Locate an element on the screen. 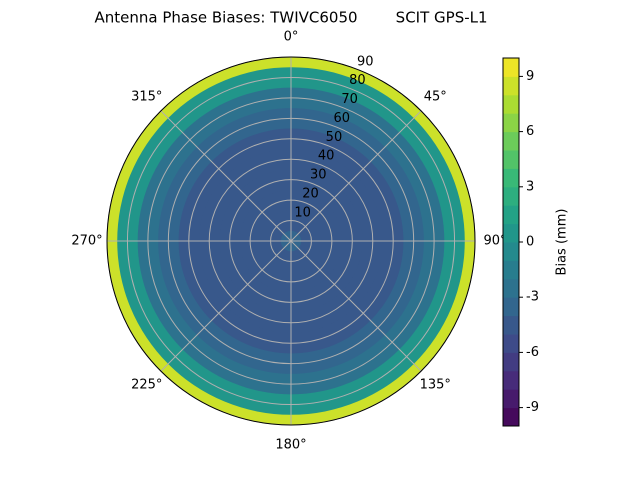  r-tick-label: 80 is located at coordinates (357, 80).